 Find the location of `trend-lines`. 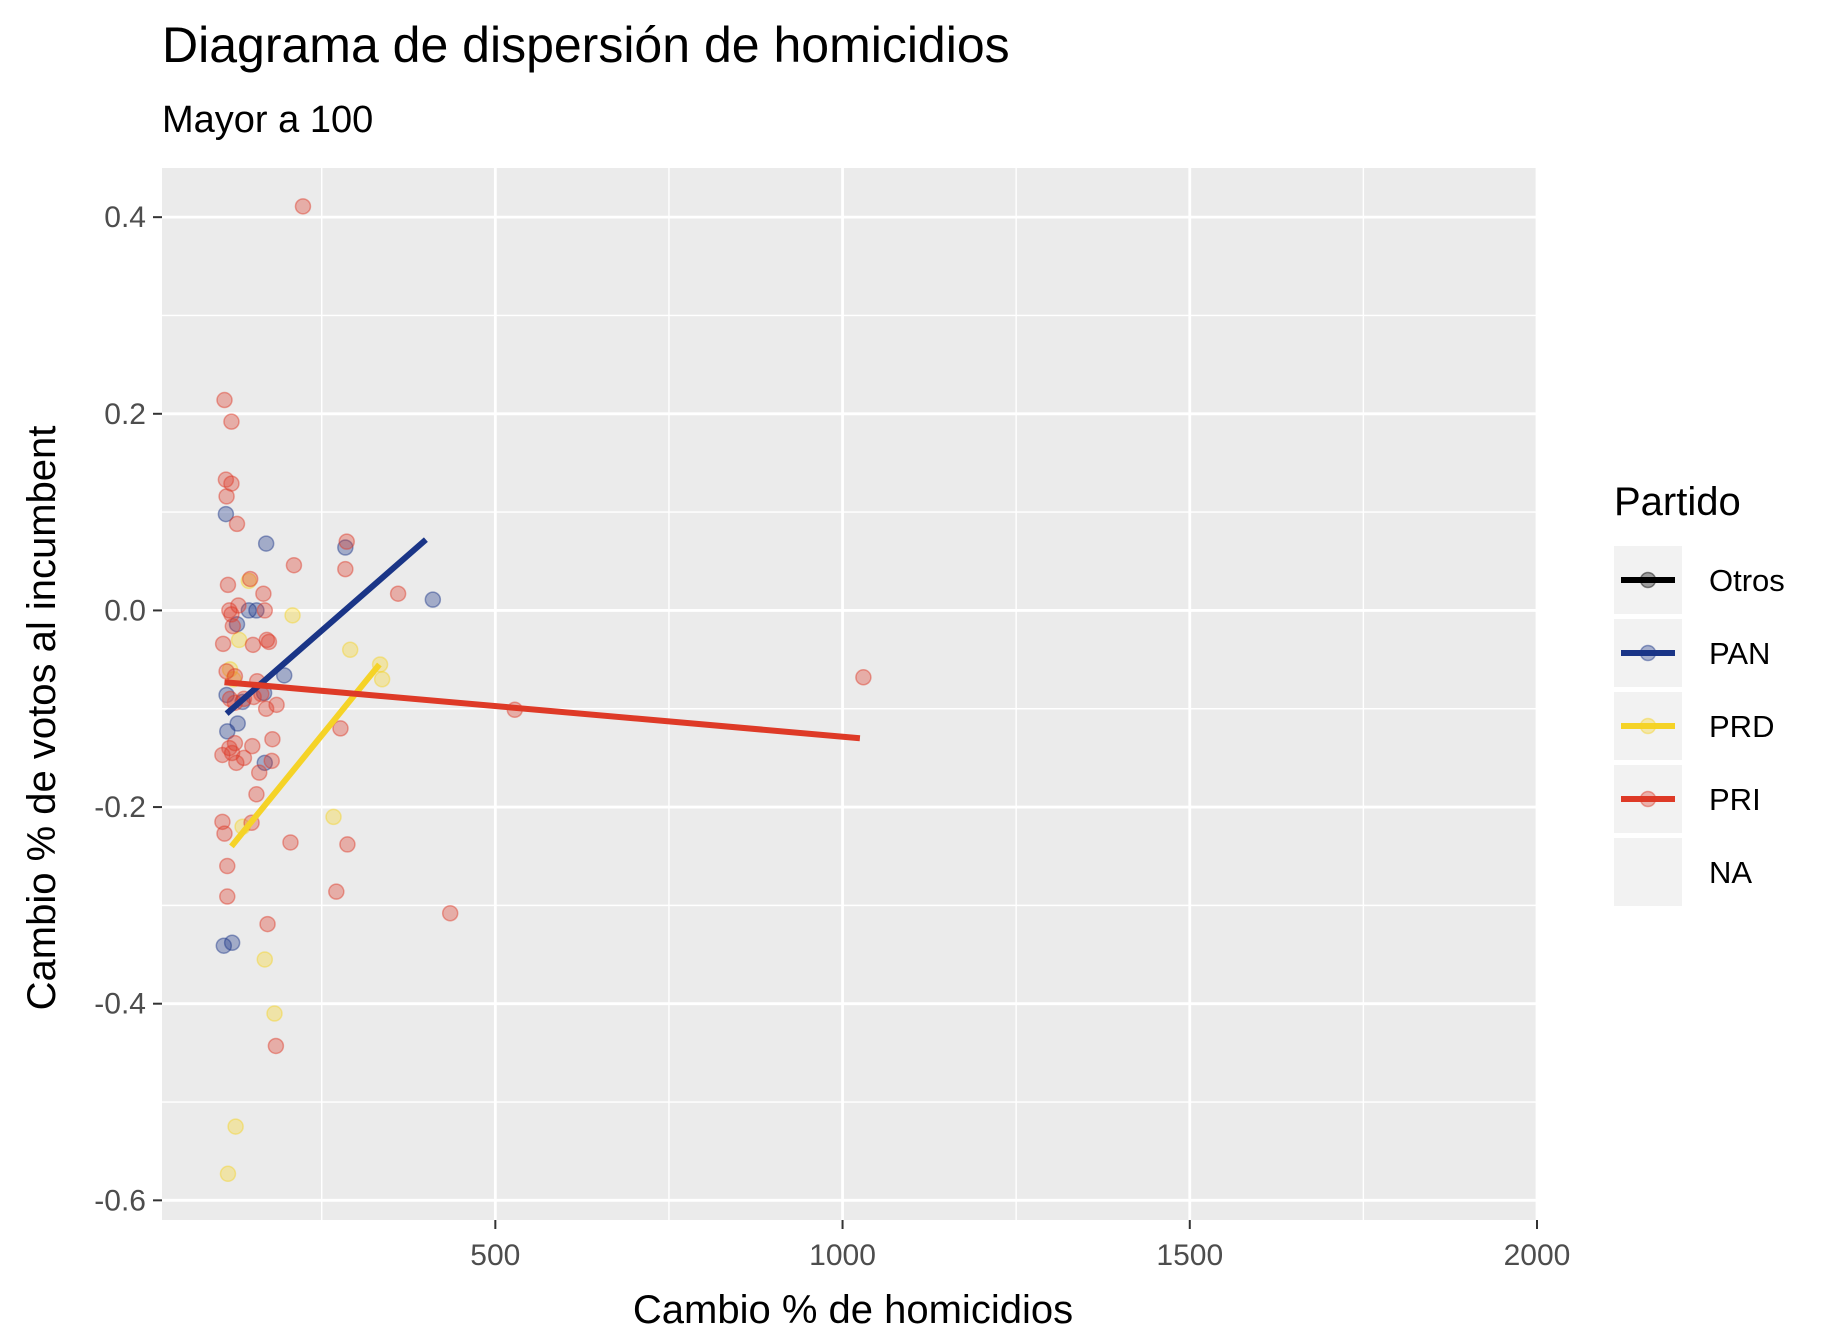

trend-lines is located at coordinates (542, 693).